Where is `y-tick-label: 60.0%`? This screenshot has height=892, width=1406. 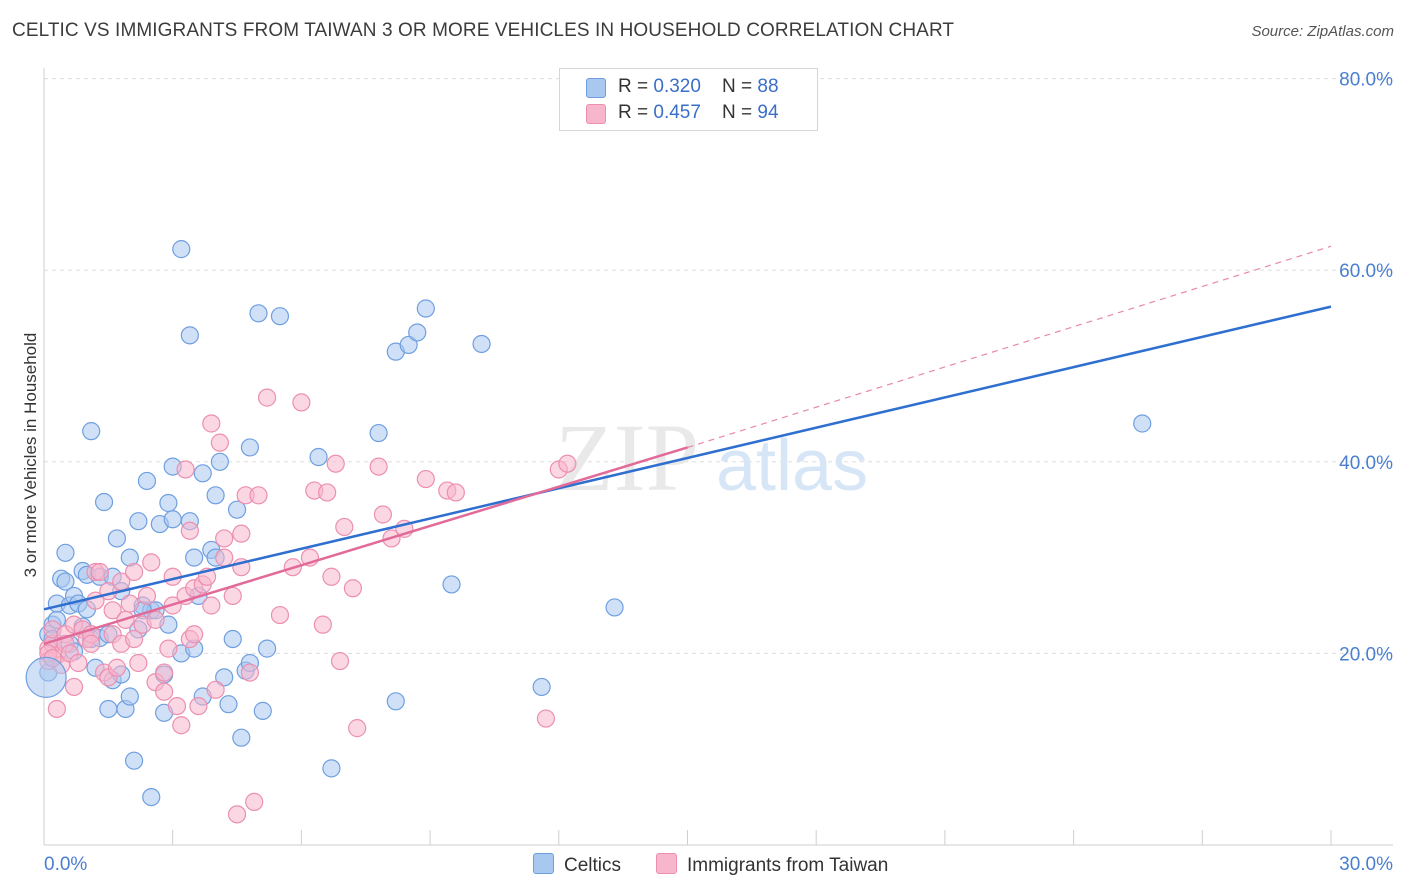 y-tick-label: 60.0% is located at coordinates (1366, 271).